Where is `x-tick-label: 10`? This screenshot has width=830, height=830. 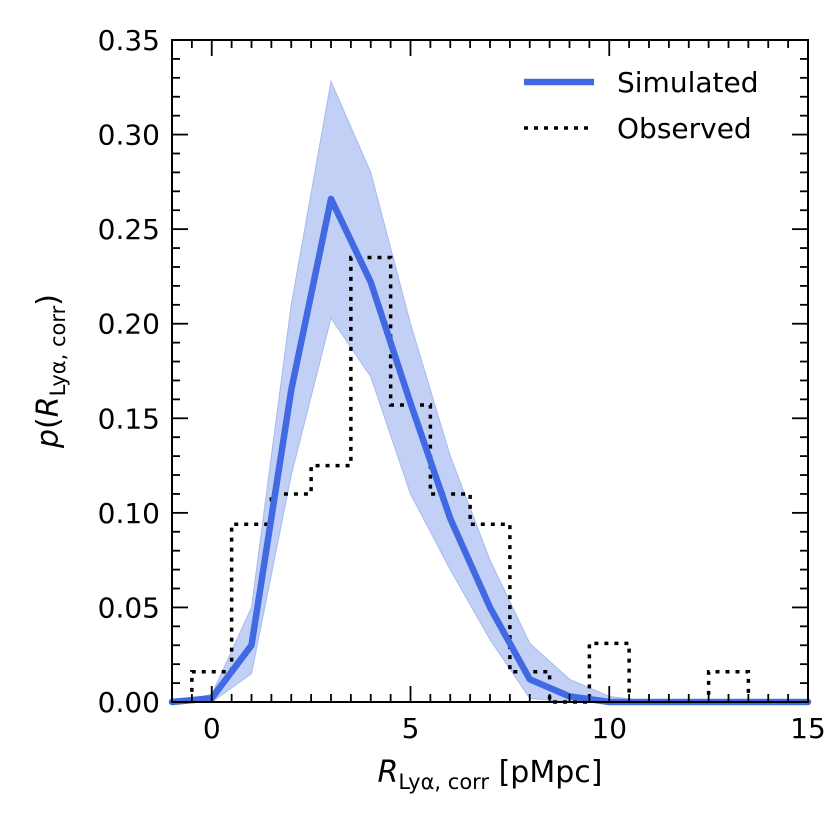
x-tick-label: 10 is located at coordinates (609, 728).